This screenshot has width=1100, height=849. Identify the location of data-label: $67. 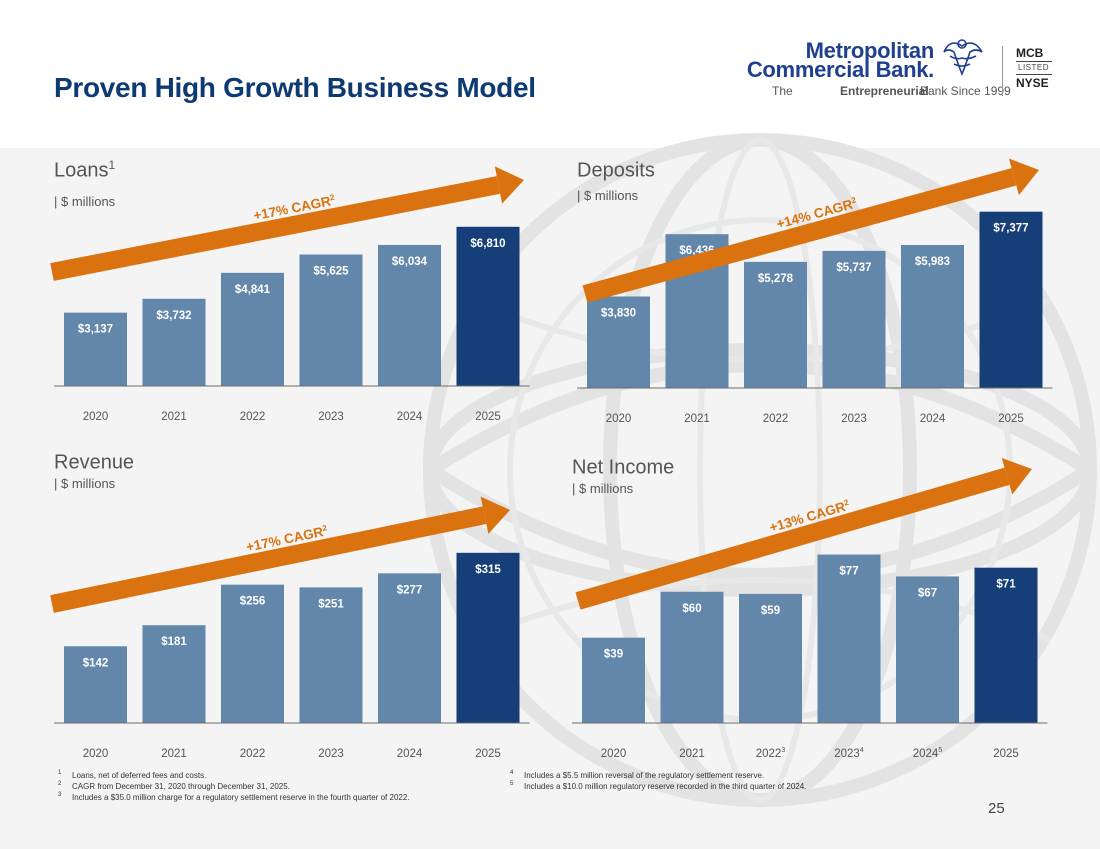
(927, 593).